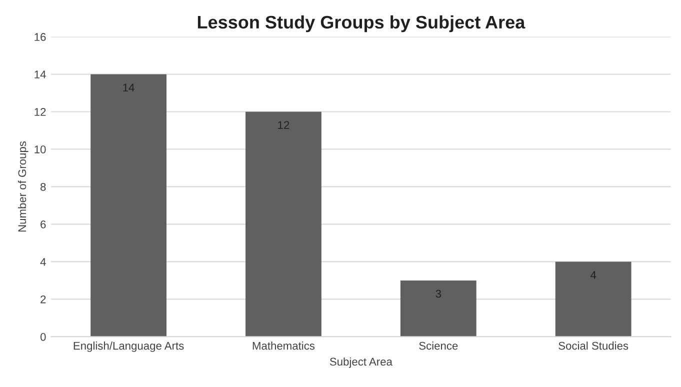  Describe the element at coordinates (43, 262) in the screenshot. I see `y-tick-label: 4` at that location.